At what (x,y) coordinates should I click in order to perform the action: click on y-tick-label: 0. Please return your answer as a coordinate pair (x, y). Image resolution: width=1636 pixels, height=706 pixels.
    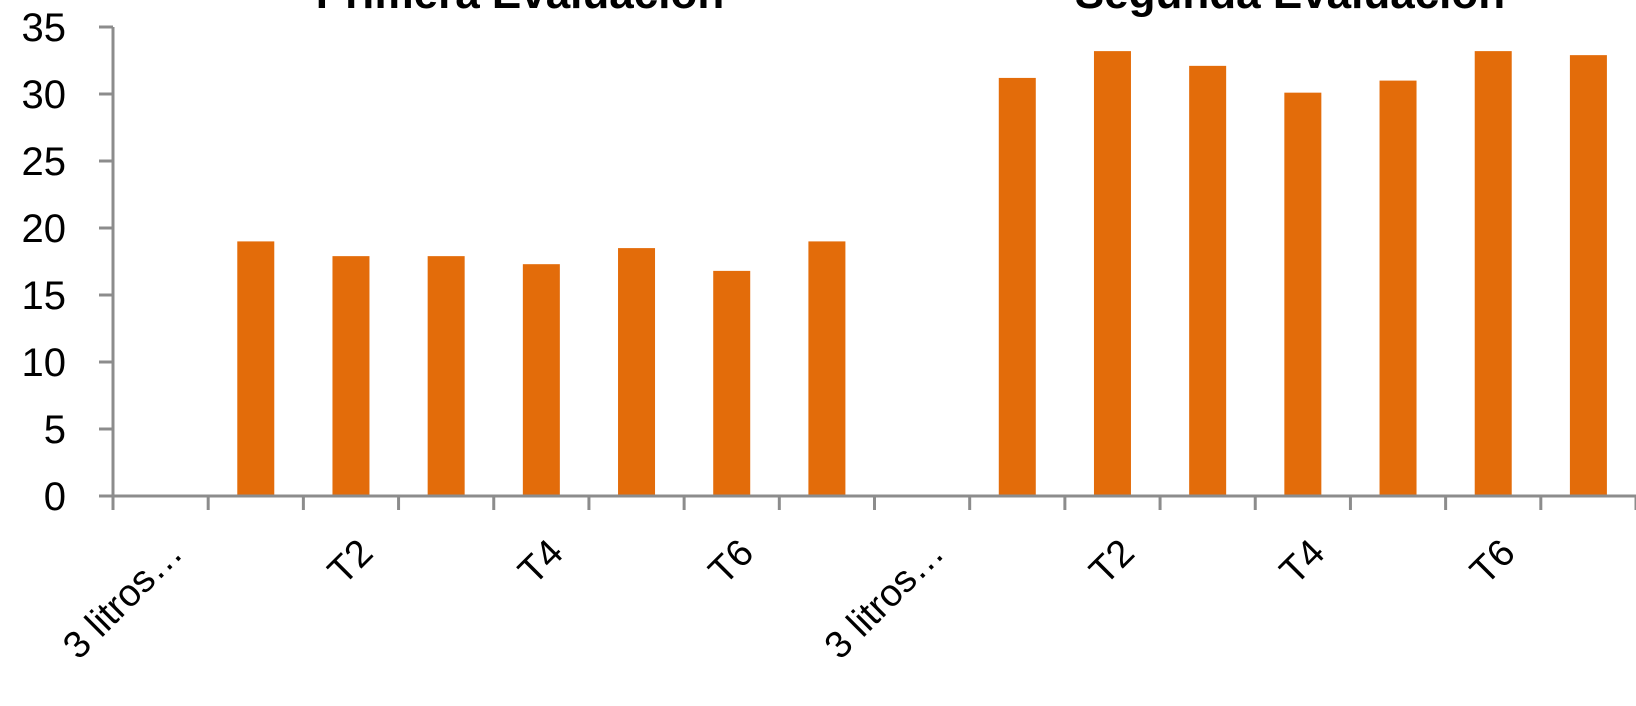
    Looking at the image, I should click on (55, 497).